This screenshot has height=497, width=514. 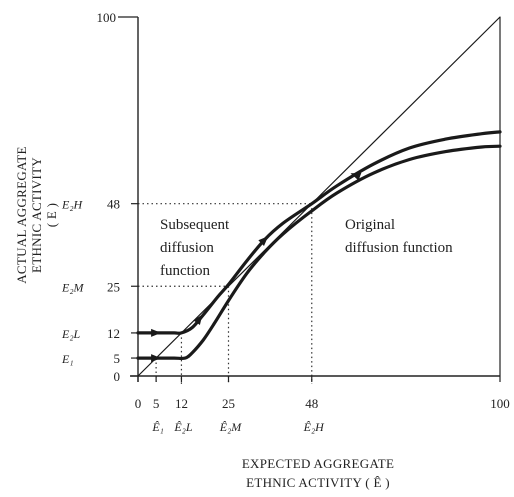 I want to click on y-symbol-label: E₂M, so click(x=73, y=287).